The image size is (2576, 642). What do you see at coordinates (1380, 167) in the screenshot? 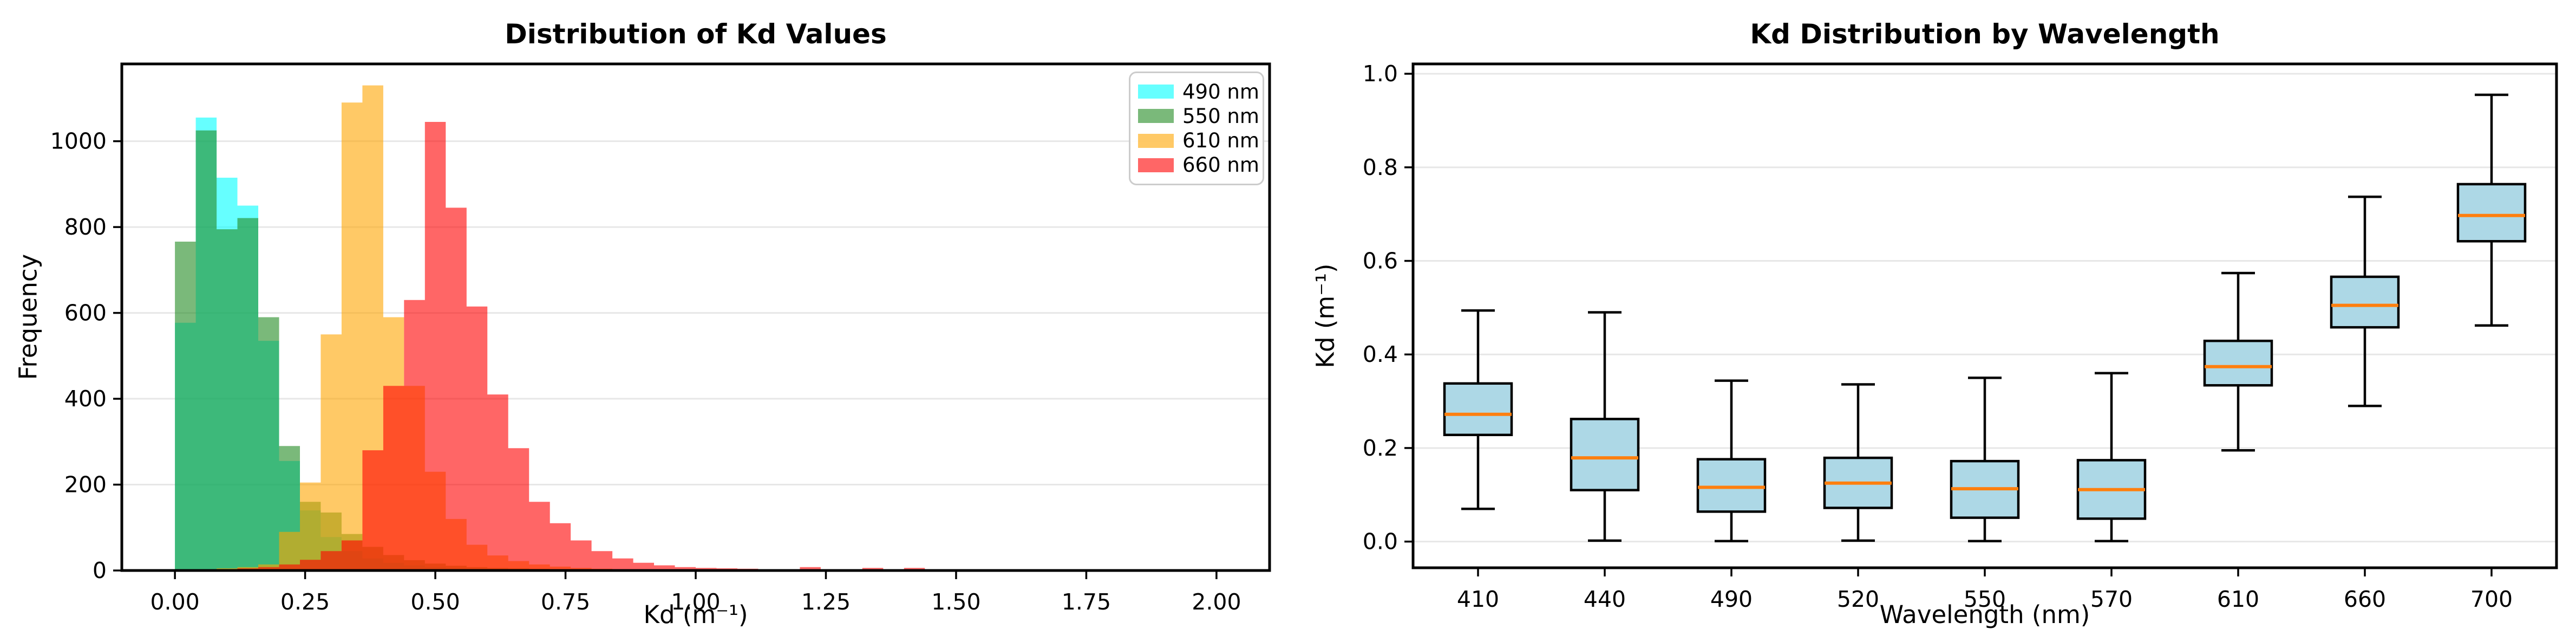
I see `y-tick-label: 0.8` at bounding box center [1380, 167].